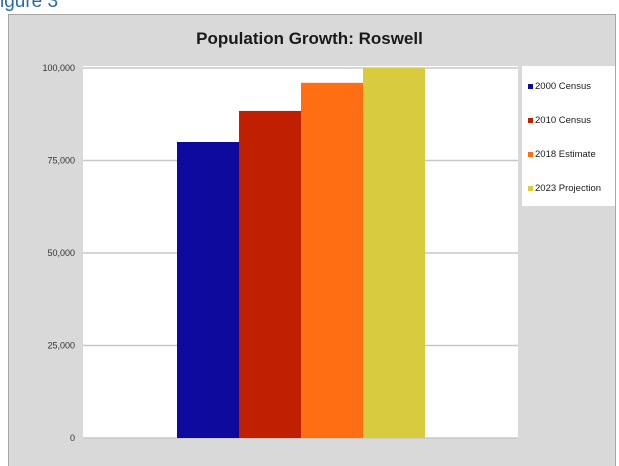  Describe the element at coordinates (72, 438) in the screenshot. I see `y-tick-label: 0` at that location.